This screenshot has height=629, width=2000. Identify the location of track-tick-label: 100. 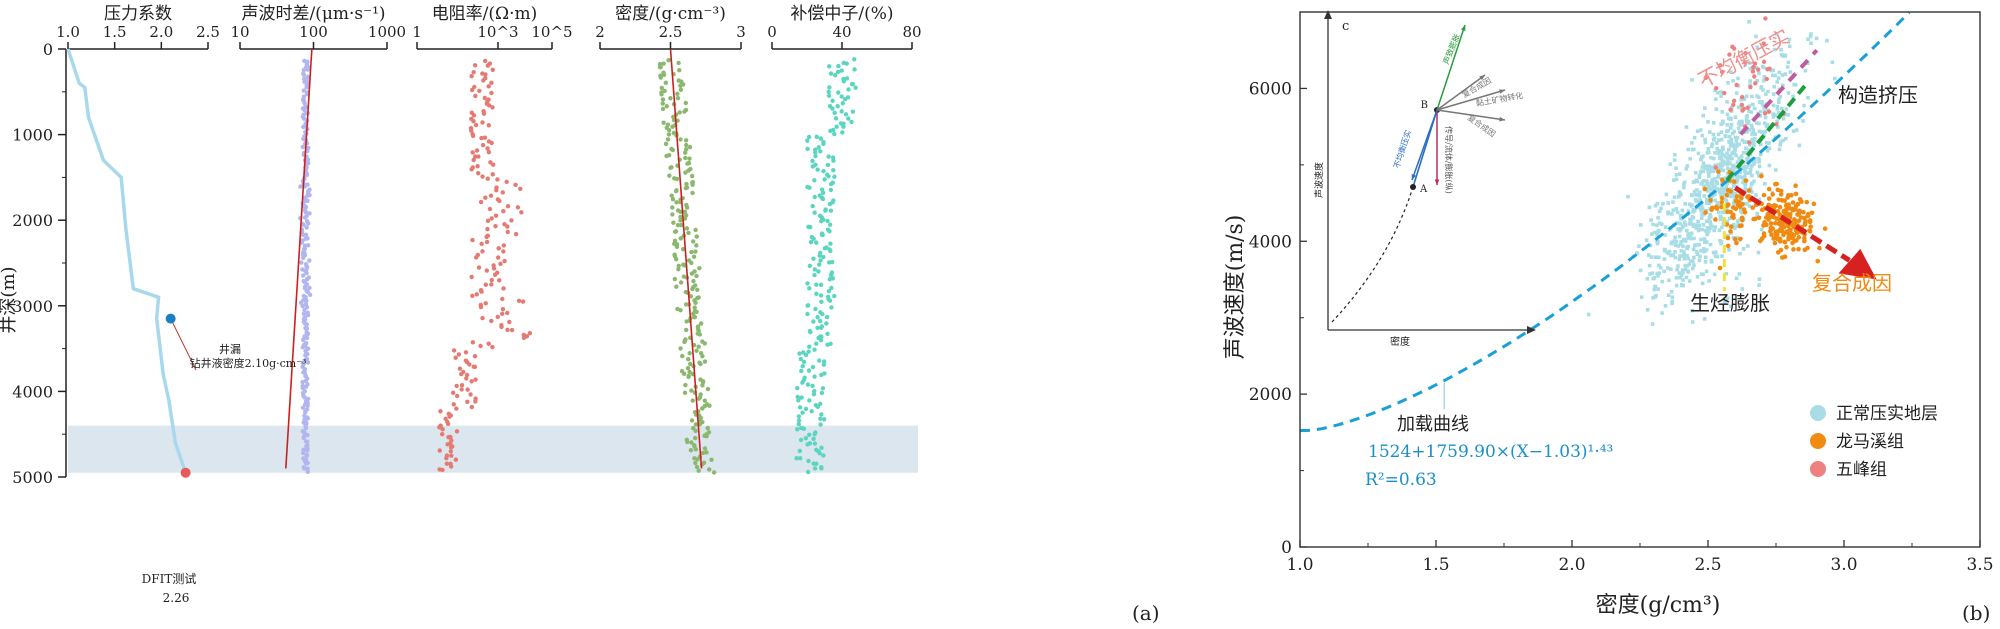
(313, 32).